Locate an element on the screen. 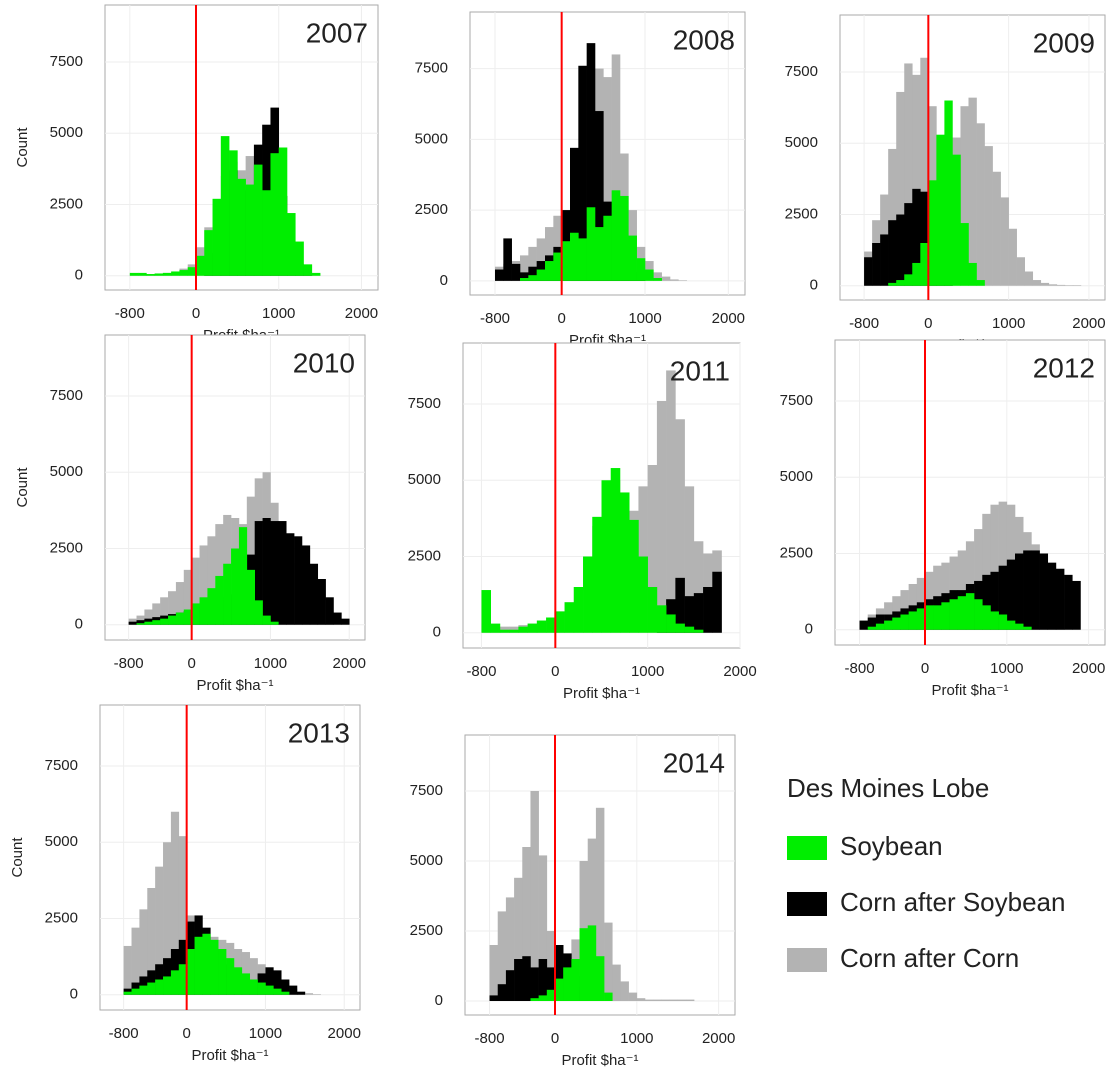  panel-title: 2013 is located at coordinates (319, 732).